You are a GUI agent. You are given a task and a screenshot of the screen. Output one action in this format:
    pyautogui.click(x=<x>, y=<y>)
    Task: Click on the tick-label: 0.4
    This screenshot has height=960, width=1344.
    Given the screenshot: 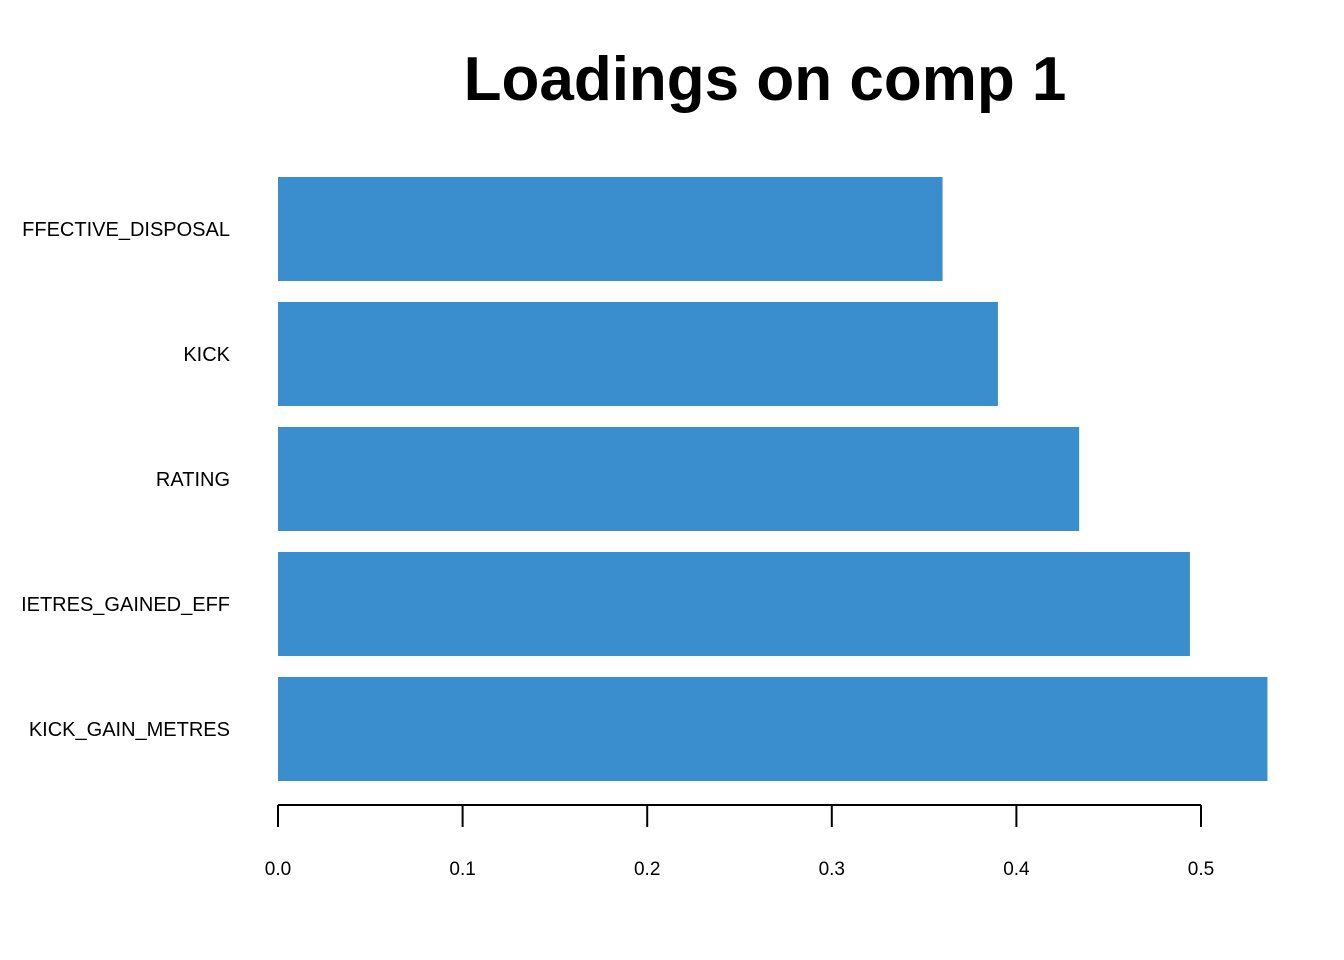 What is the action you would take?
    pyautogui.click(x=1016, y=869)
    